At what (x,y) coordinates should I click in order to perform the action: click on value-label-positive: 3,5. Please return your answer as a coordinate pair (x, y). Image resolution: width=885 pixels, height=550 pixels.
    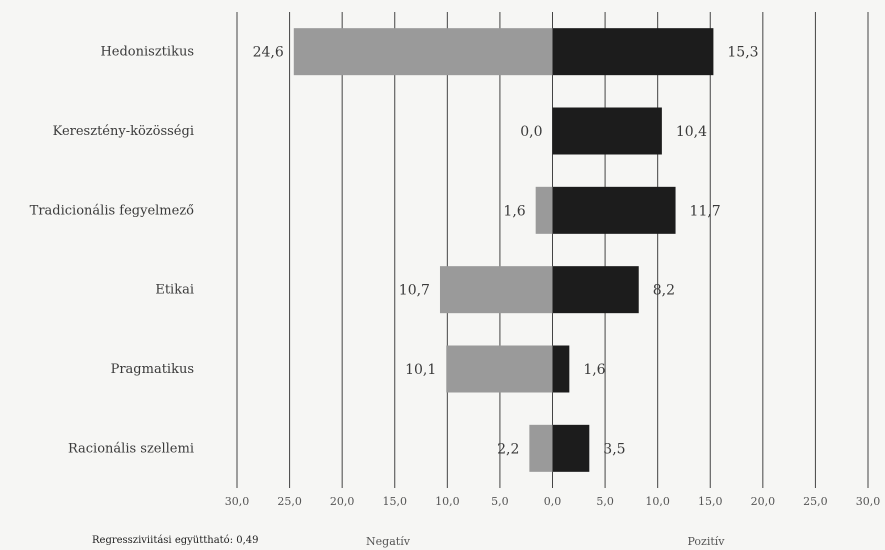
    Looking at the image, I should click on (614, 449).